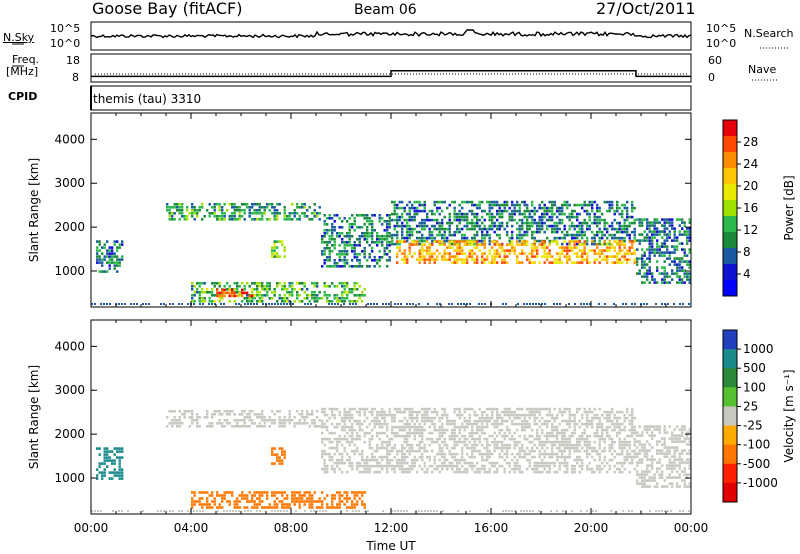 The height and width of the screenshot is (554, 800). Describe the element at coordinates (391, 74) in the screenshot. I see `frequency-line` at that location.